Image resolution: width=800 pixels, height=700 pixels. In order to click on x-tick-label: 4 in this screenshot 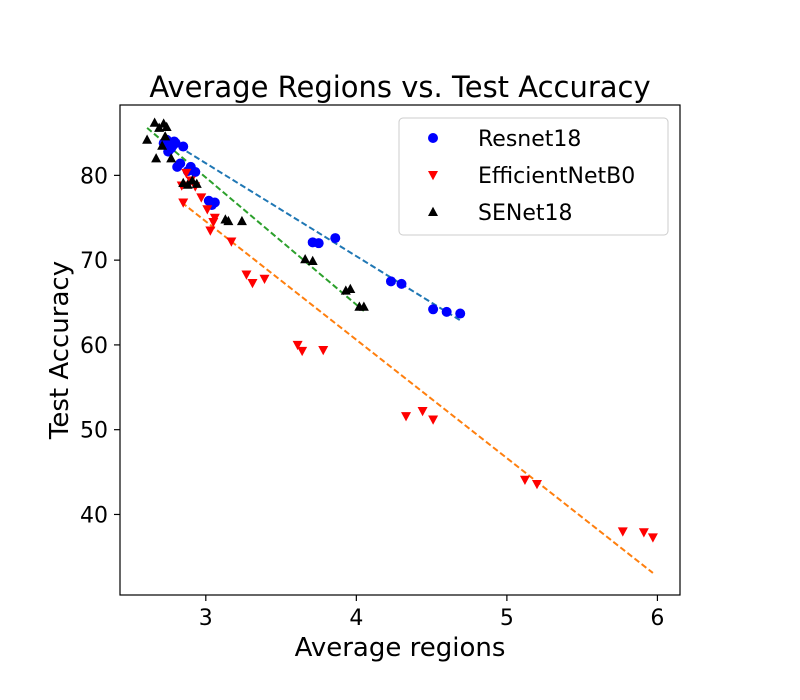, I will do `click(356, 618)`.